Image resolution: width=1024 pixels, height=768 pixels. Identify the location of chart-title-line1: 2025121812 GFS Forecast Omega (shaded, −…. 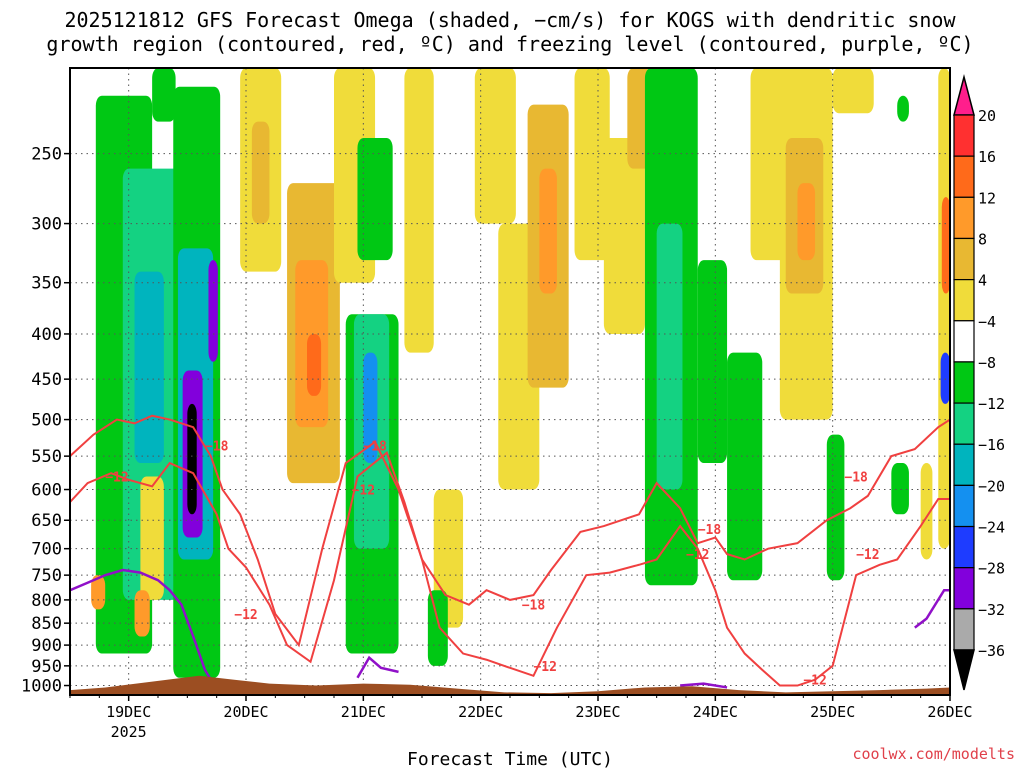
(510, 20).